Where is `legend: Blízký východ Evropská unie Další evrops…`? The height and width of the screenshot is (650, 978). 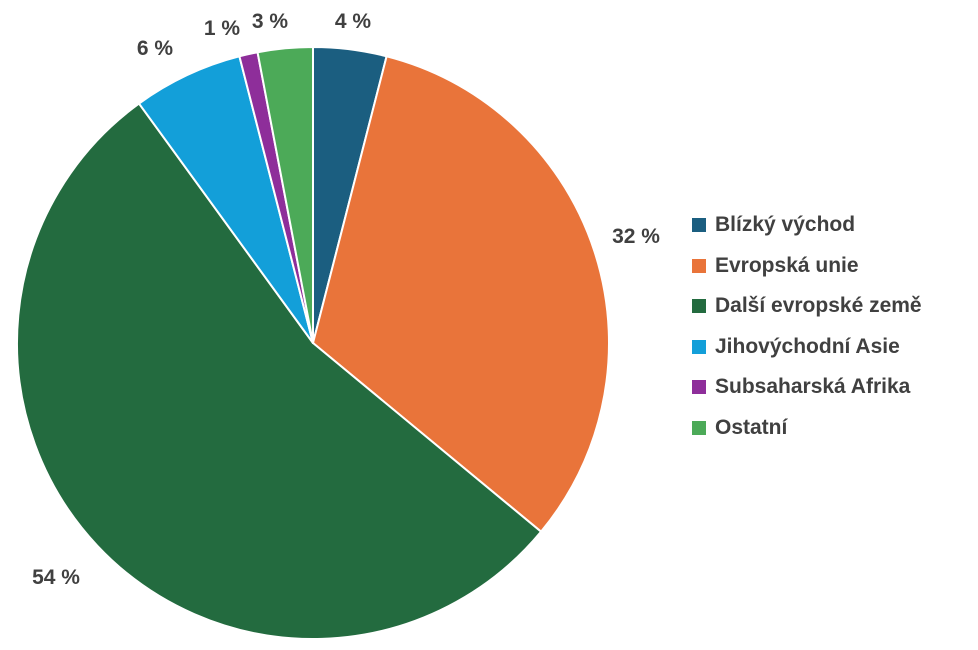
legend: Blízký východ Evropská unie Další evrops… is located at coordinates (834, 326).